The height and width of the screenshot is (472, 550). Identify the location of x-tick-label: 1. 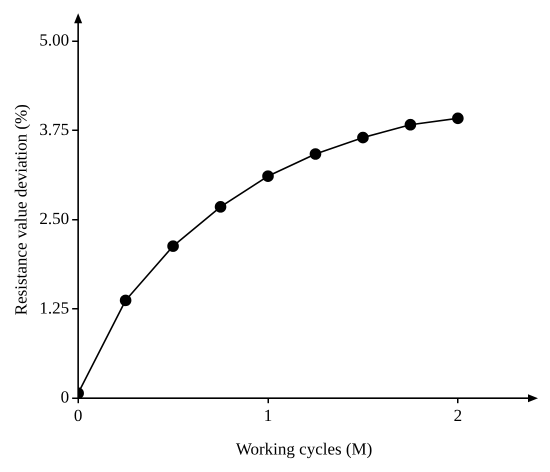
(268, 415).